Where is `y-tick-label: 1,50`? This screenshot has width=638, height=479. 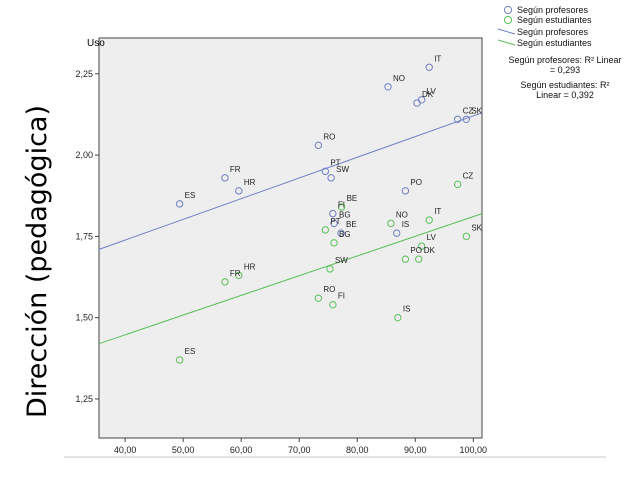 y-tick-label: 1,50 is located at coordinates (84, 318).